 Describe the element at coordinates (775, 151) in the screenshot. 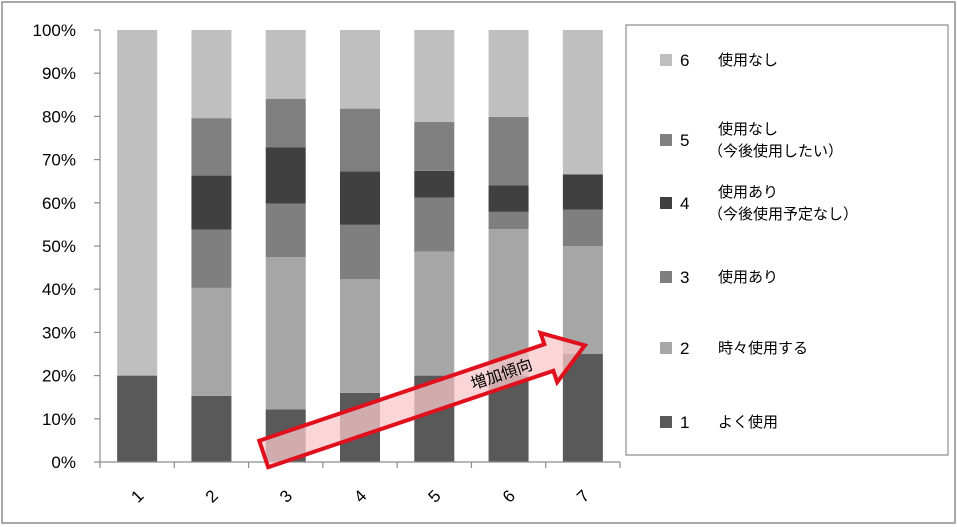

I see `legend-label-5: （今後使用したい）` at that location.